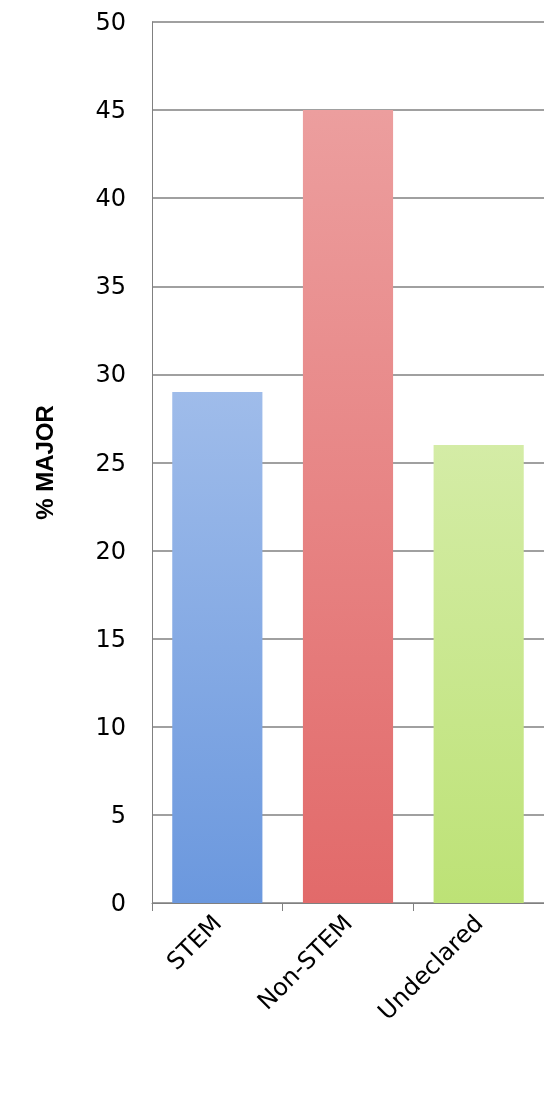 The height and width of the screenshot is (1109, 544). I want to click on y-tick-label: 40, so click(110, 198).